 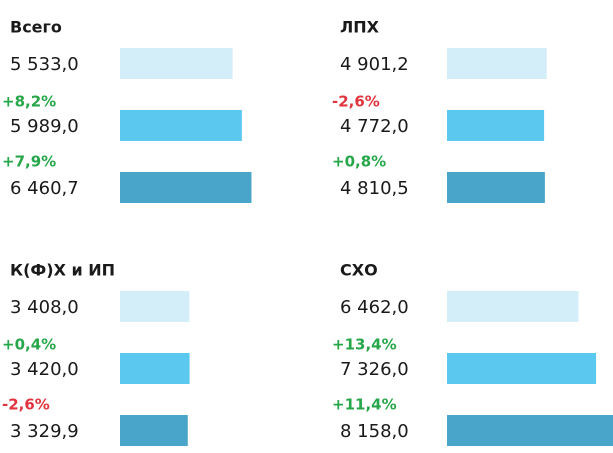 I want to click on value-label: 4 772,0, so click(x=374, y=126).